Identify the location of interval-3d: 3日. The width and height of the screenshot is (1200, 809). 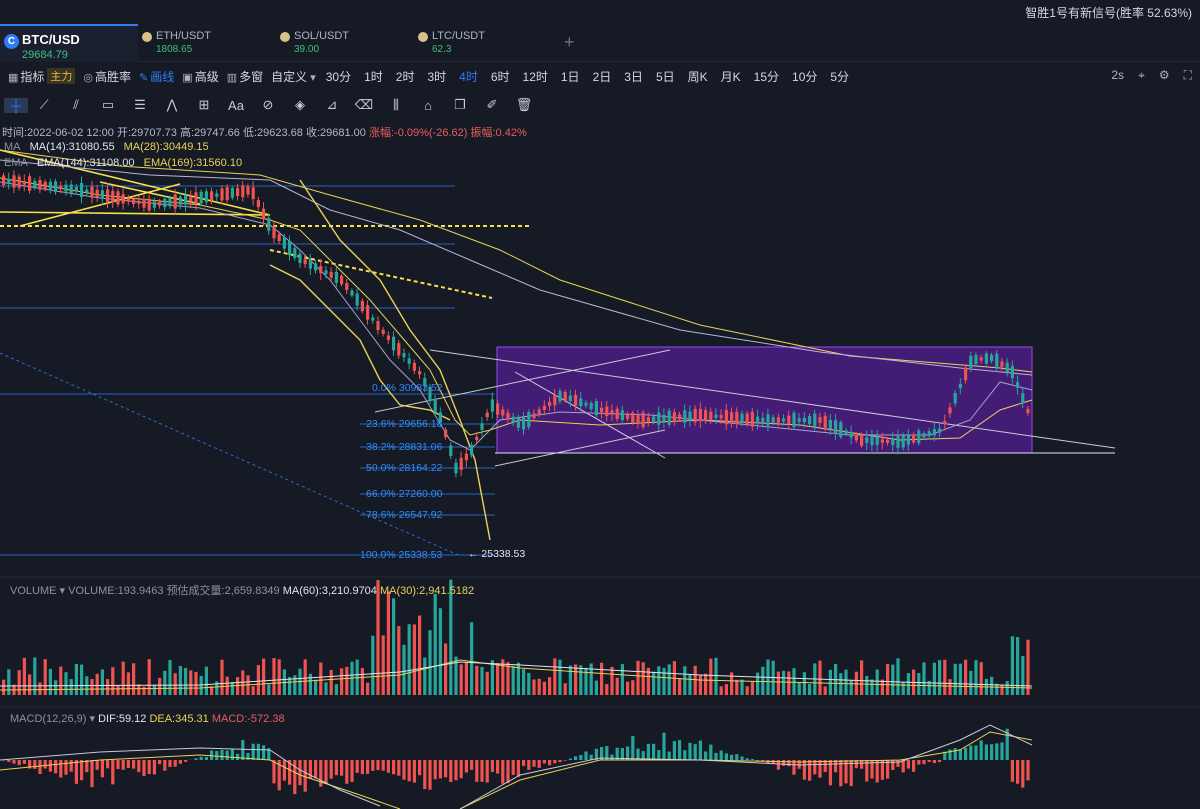
(633, 76).